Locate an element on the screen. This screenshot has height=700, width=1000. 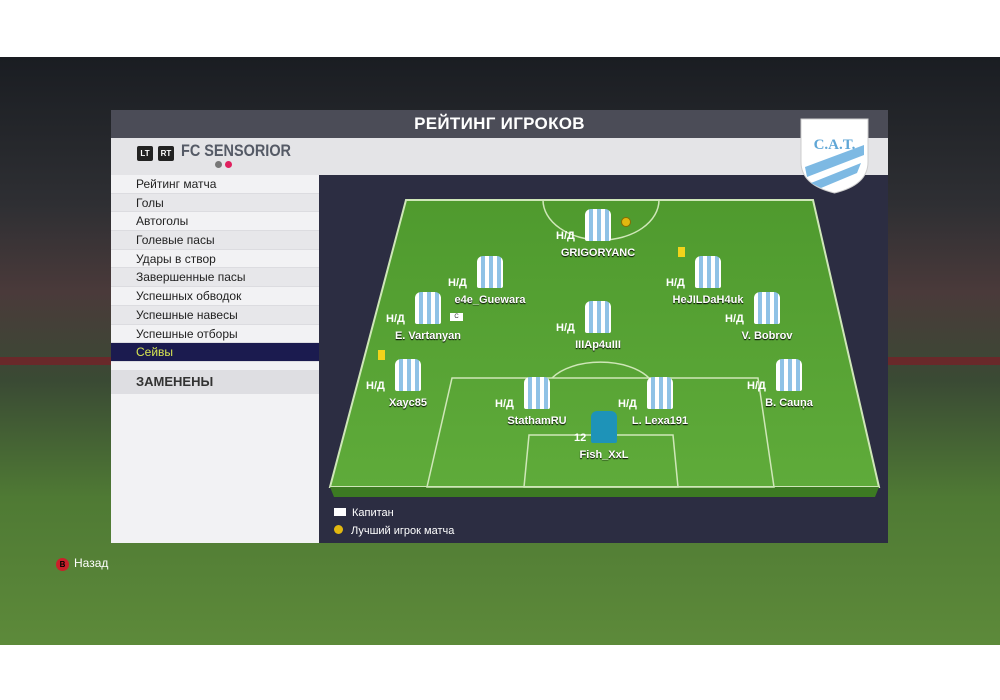
player-name: B. Cauņa is located at coordinates (789, 403).